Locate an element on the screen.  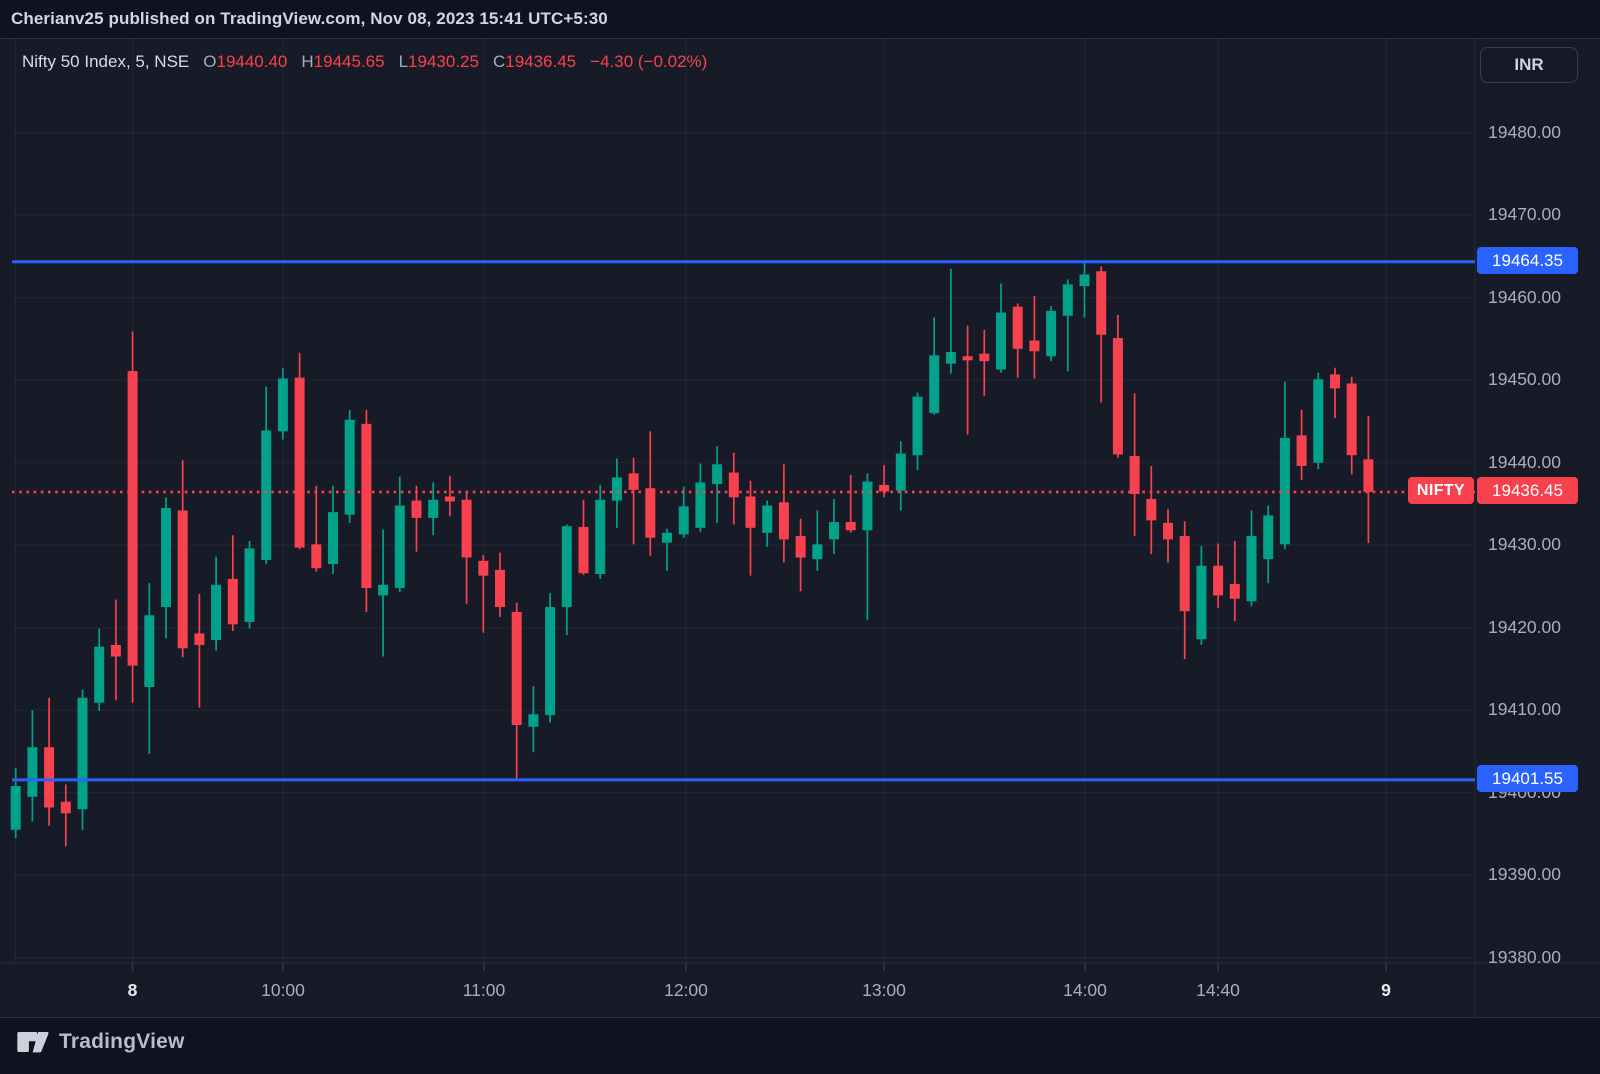
tradingview-wordmark: TradingView is located at coordinates (122, 1041).